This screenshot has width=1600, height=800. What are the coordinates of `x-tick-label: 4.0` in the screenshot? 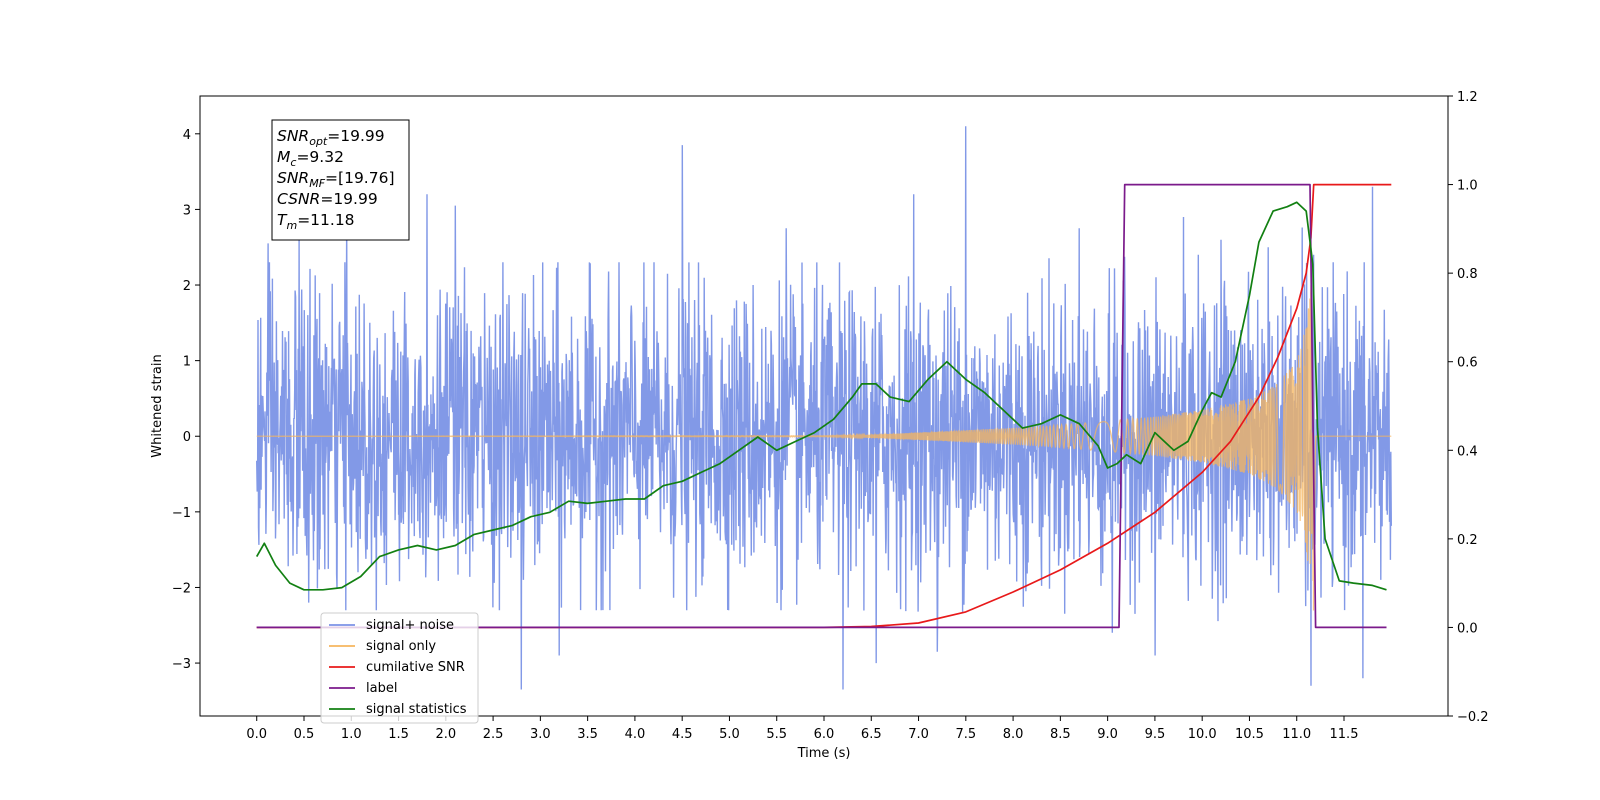 It's located at (635, 734).